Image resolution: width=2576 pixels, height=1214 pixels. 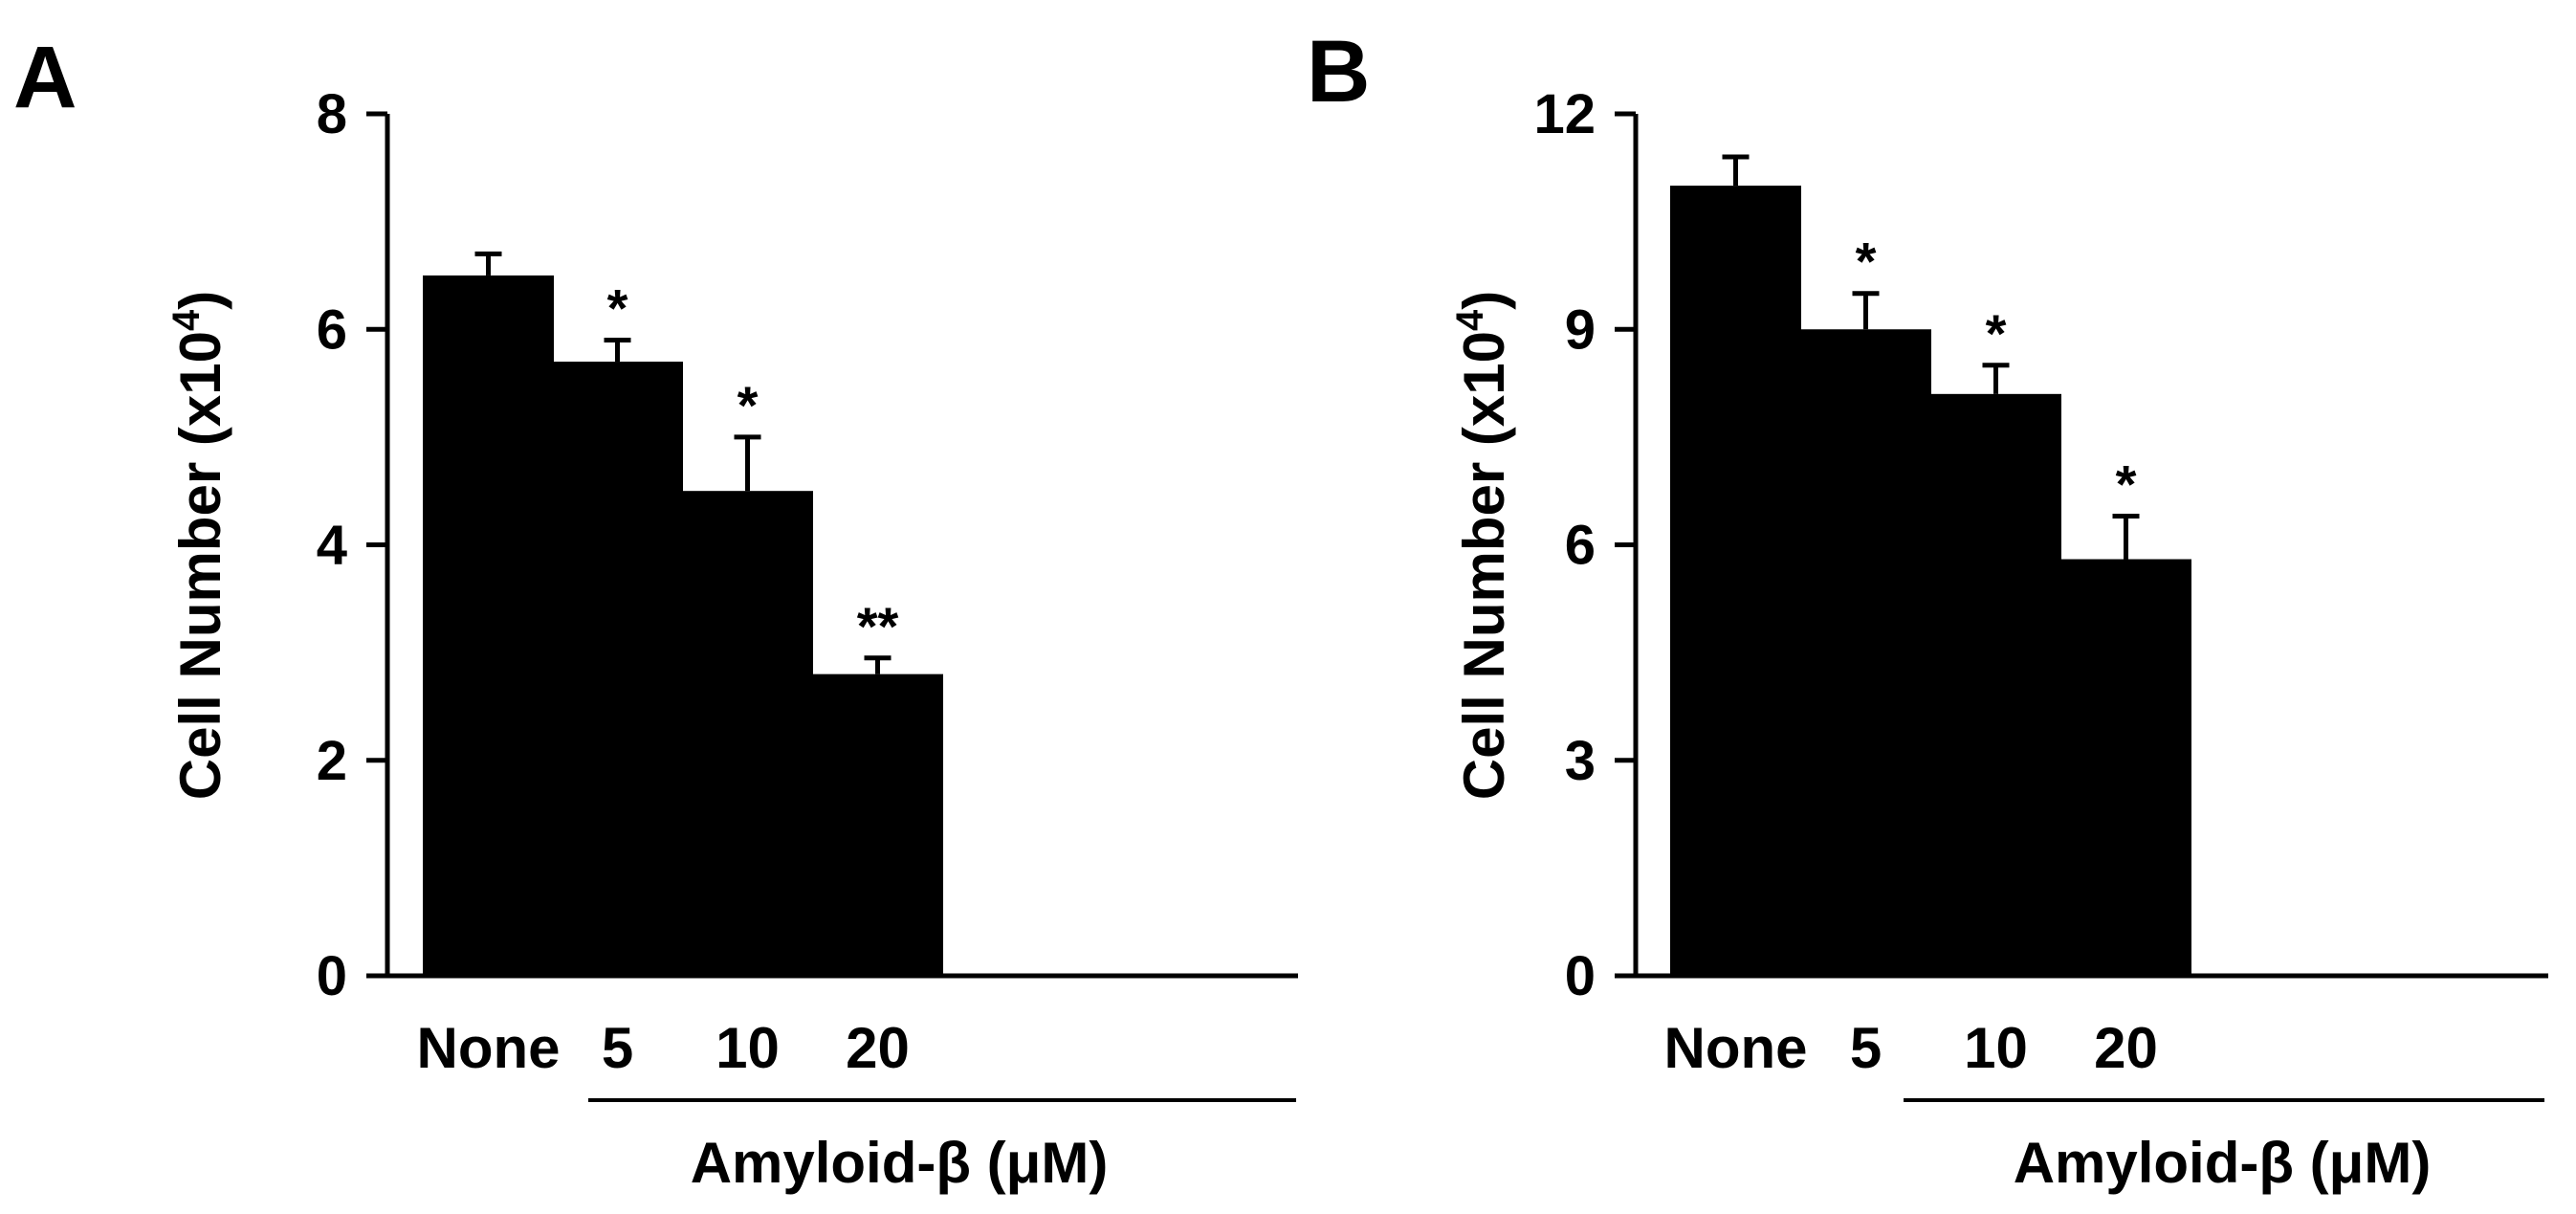 I want to click on panel-a-error-bars, so click(x=683, y=462).